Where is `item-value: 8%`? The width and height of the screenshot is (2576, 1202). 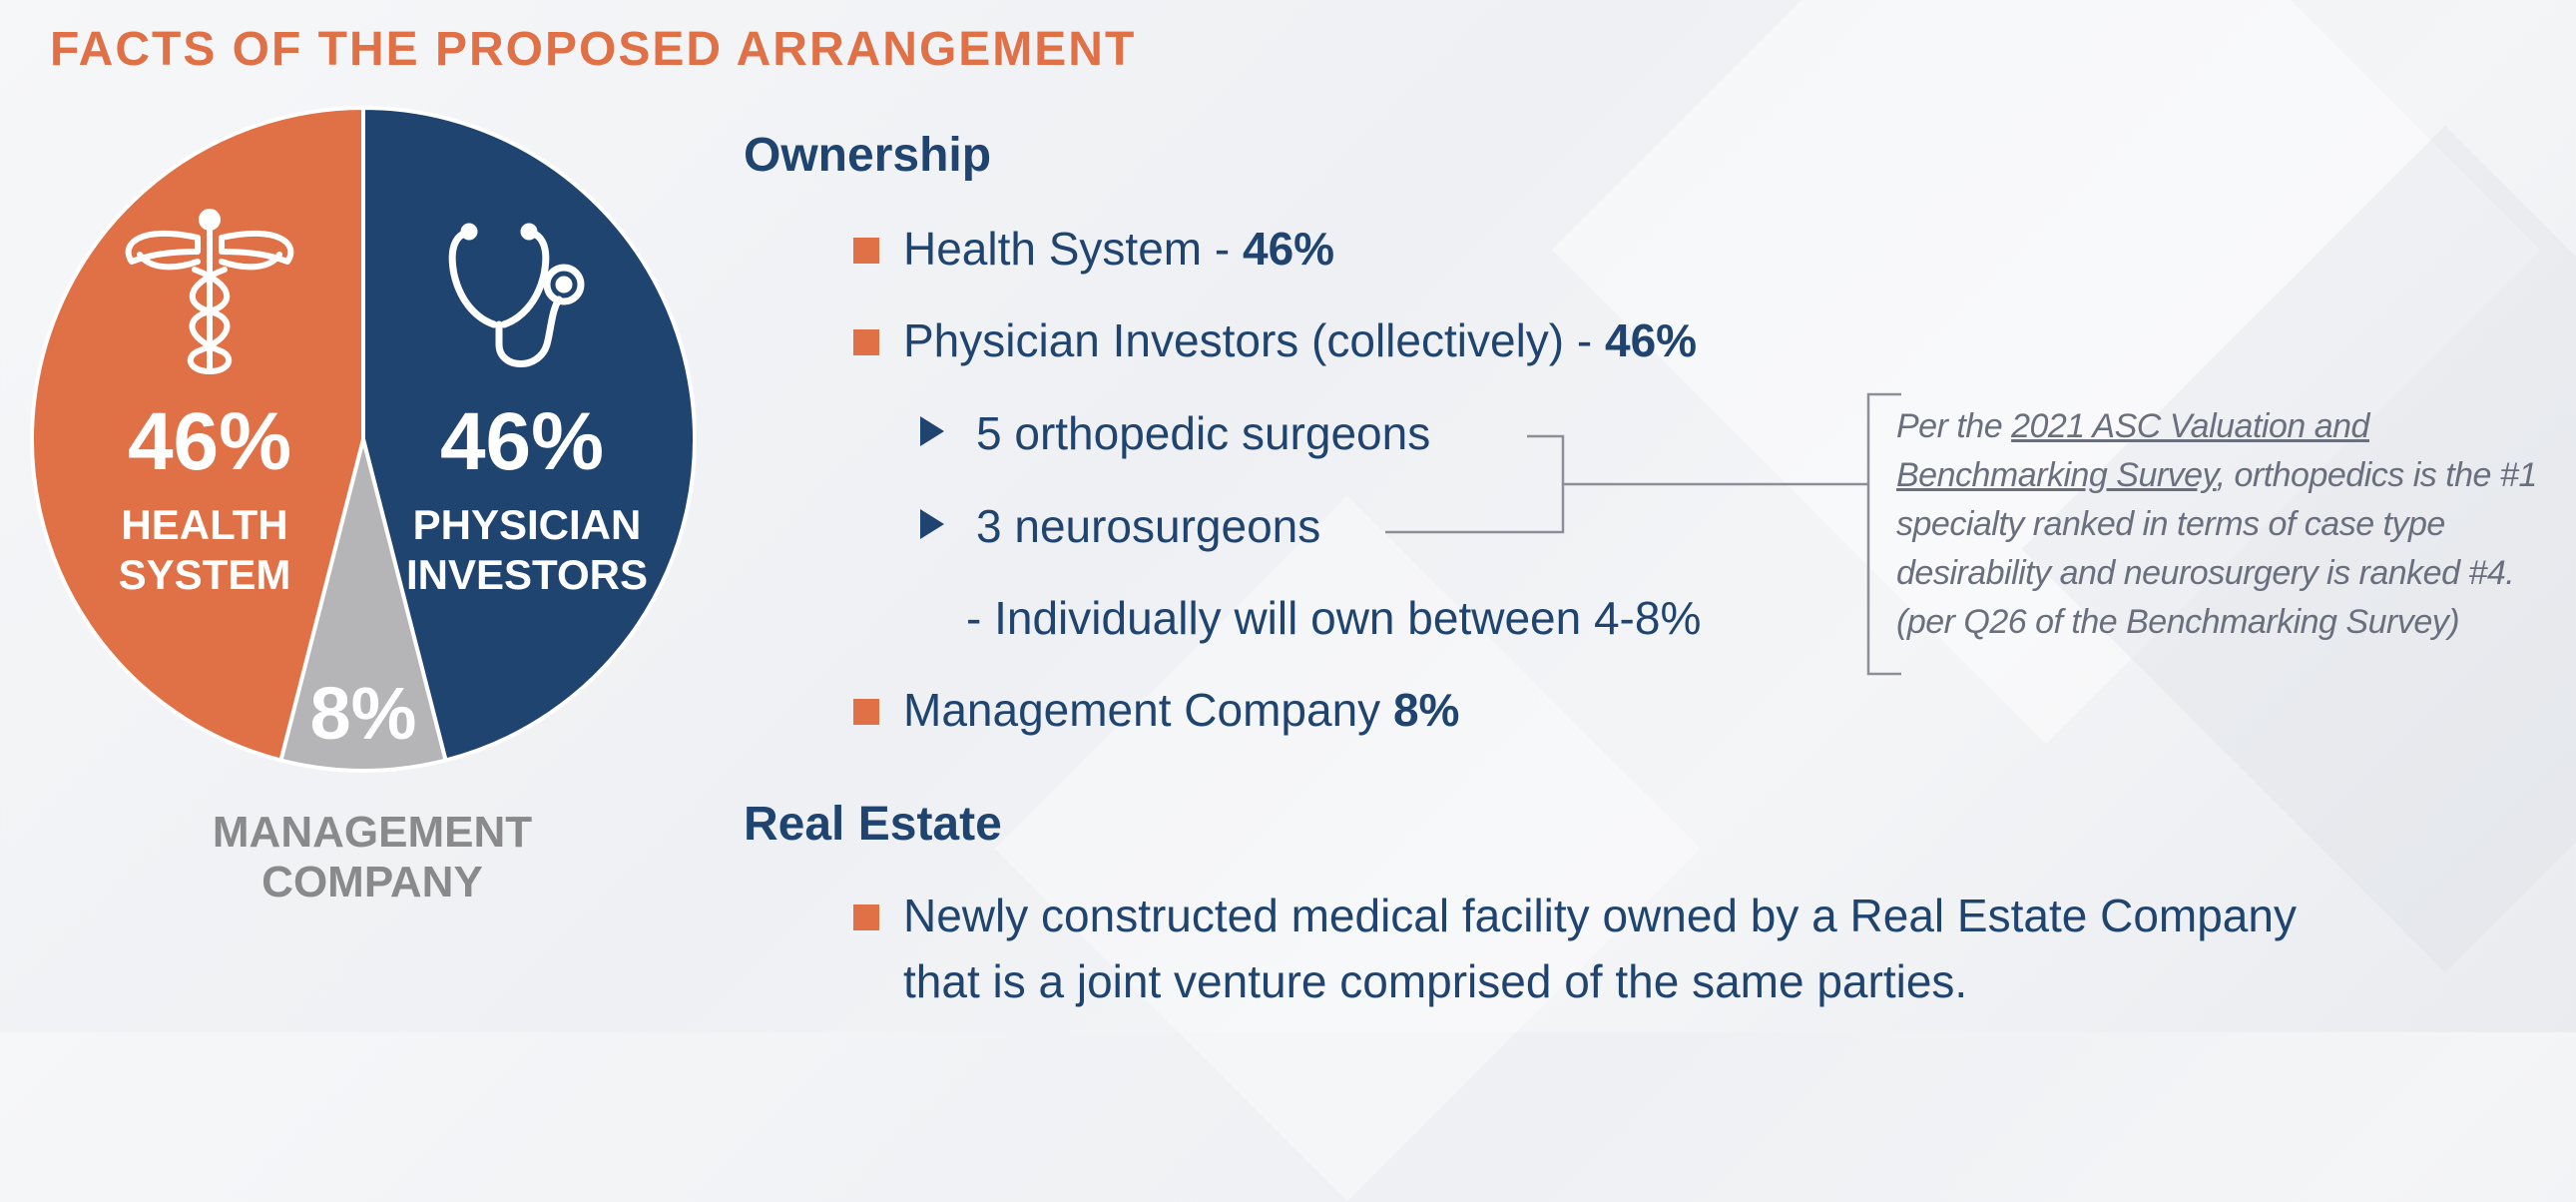
item-value: 8% is located at coordinates (1426, 710).